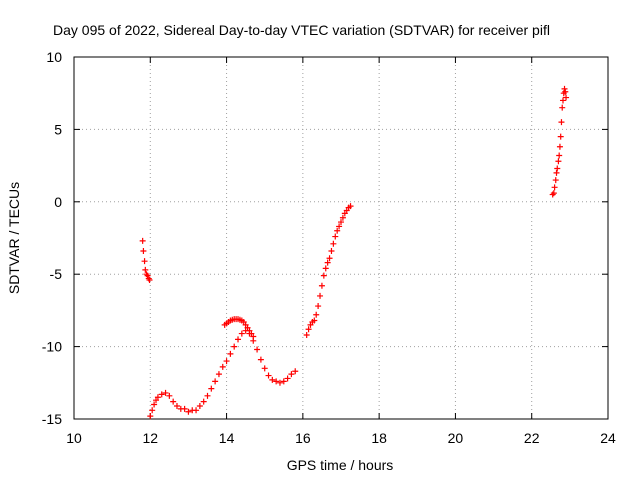  What do you see at coordinates (58, 202) in the screenshot?
I see `y-tick-label: 0` at bounding box center [58, 202].